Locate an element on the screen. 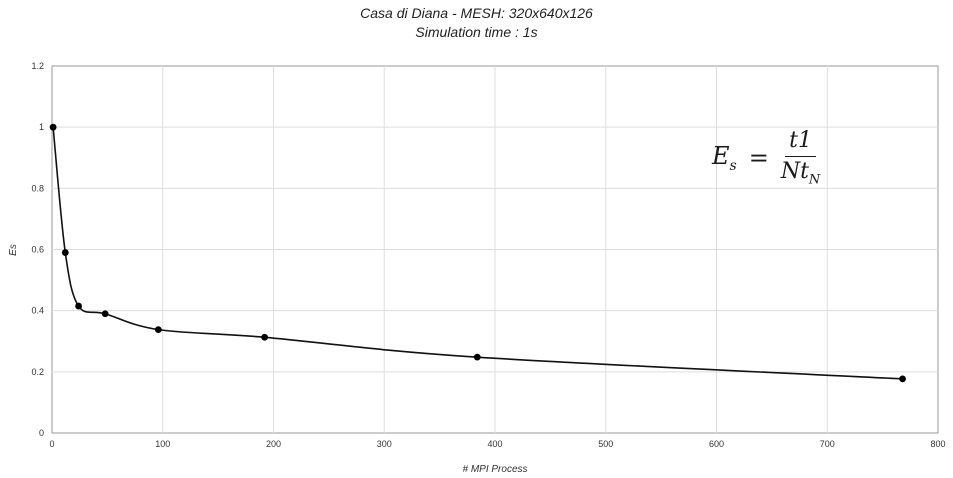  x-tick-label: 300 is located at coordinates (384, 444).